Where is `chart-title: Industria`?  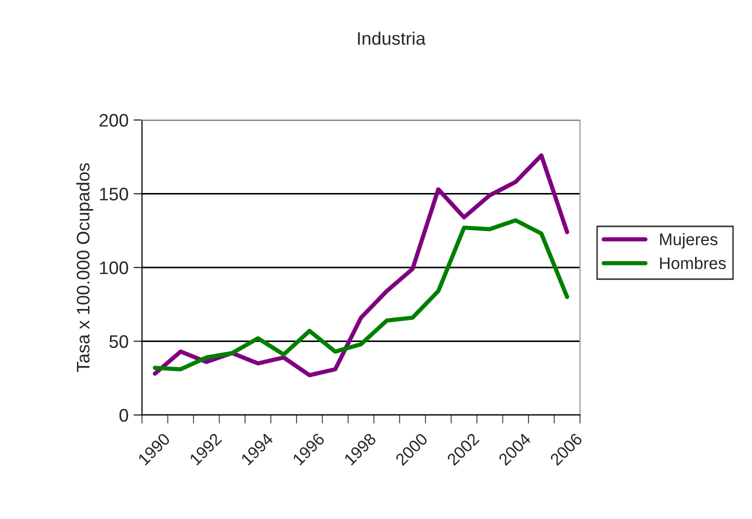 chart-title: Industria is located at coordinates (392, 38).